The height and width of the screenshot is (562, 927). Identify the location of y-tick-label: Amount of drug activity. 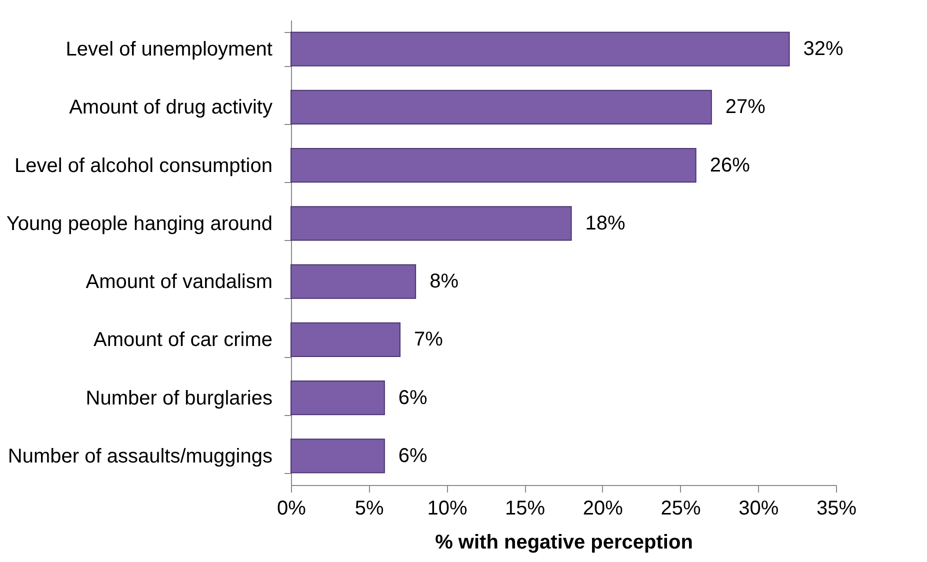
(170, 107).